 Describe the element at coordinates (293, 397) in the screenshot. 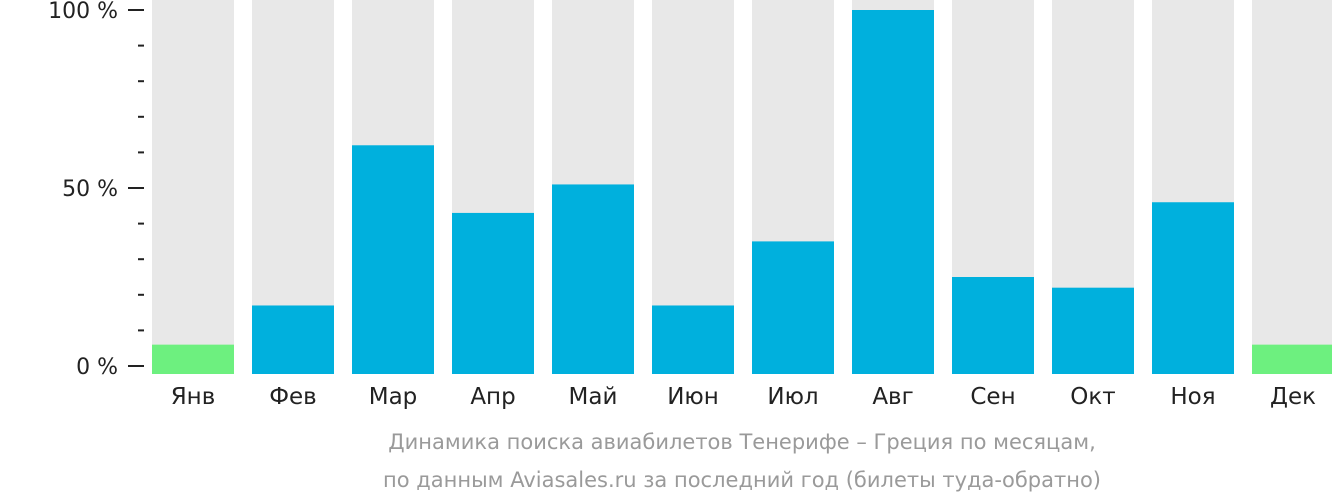

I see `x-tick-label: Фев` at that location.